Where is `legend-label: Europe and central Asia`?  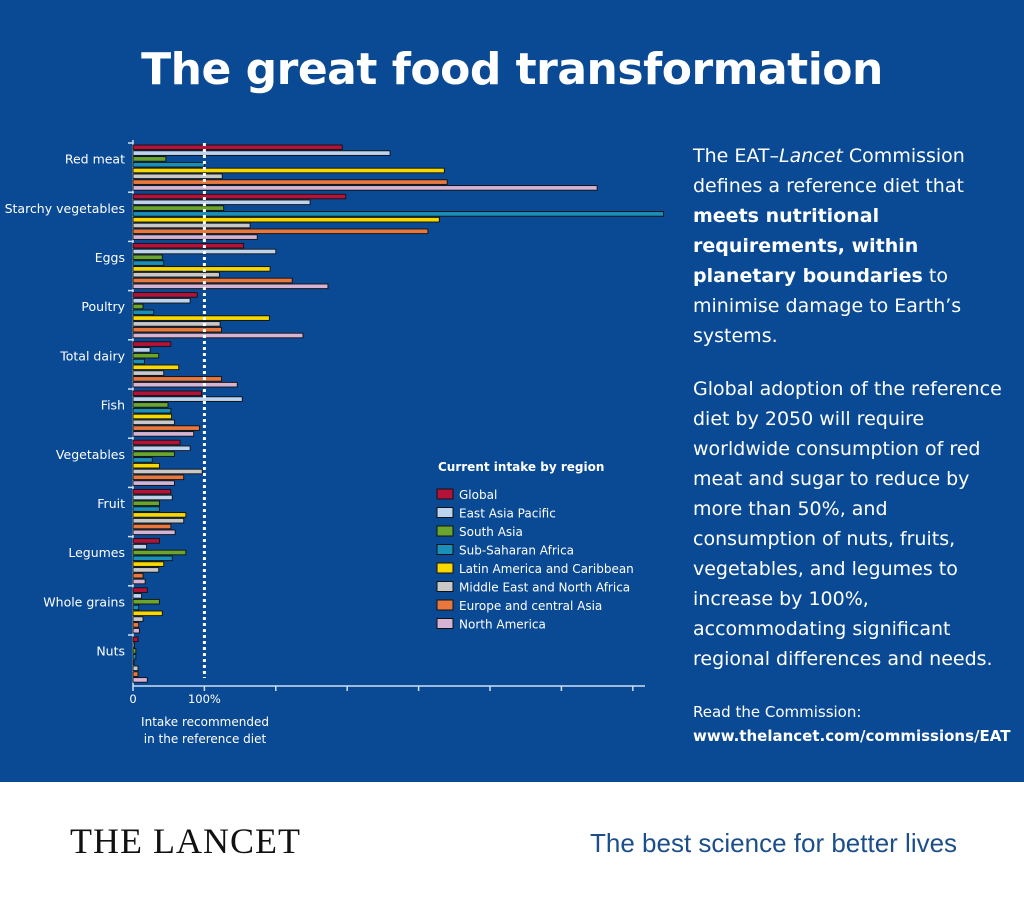
legend-label: Europe and central Asia is located at coordinates (530, 606).